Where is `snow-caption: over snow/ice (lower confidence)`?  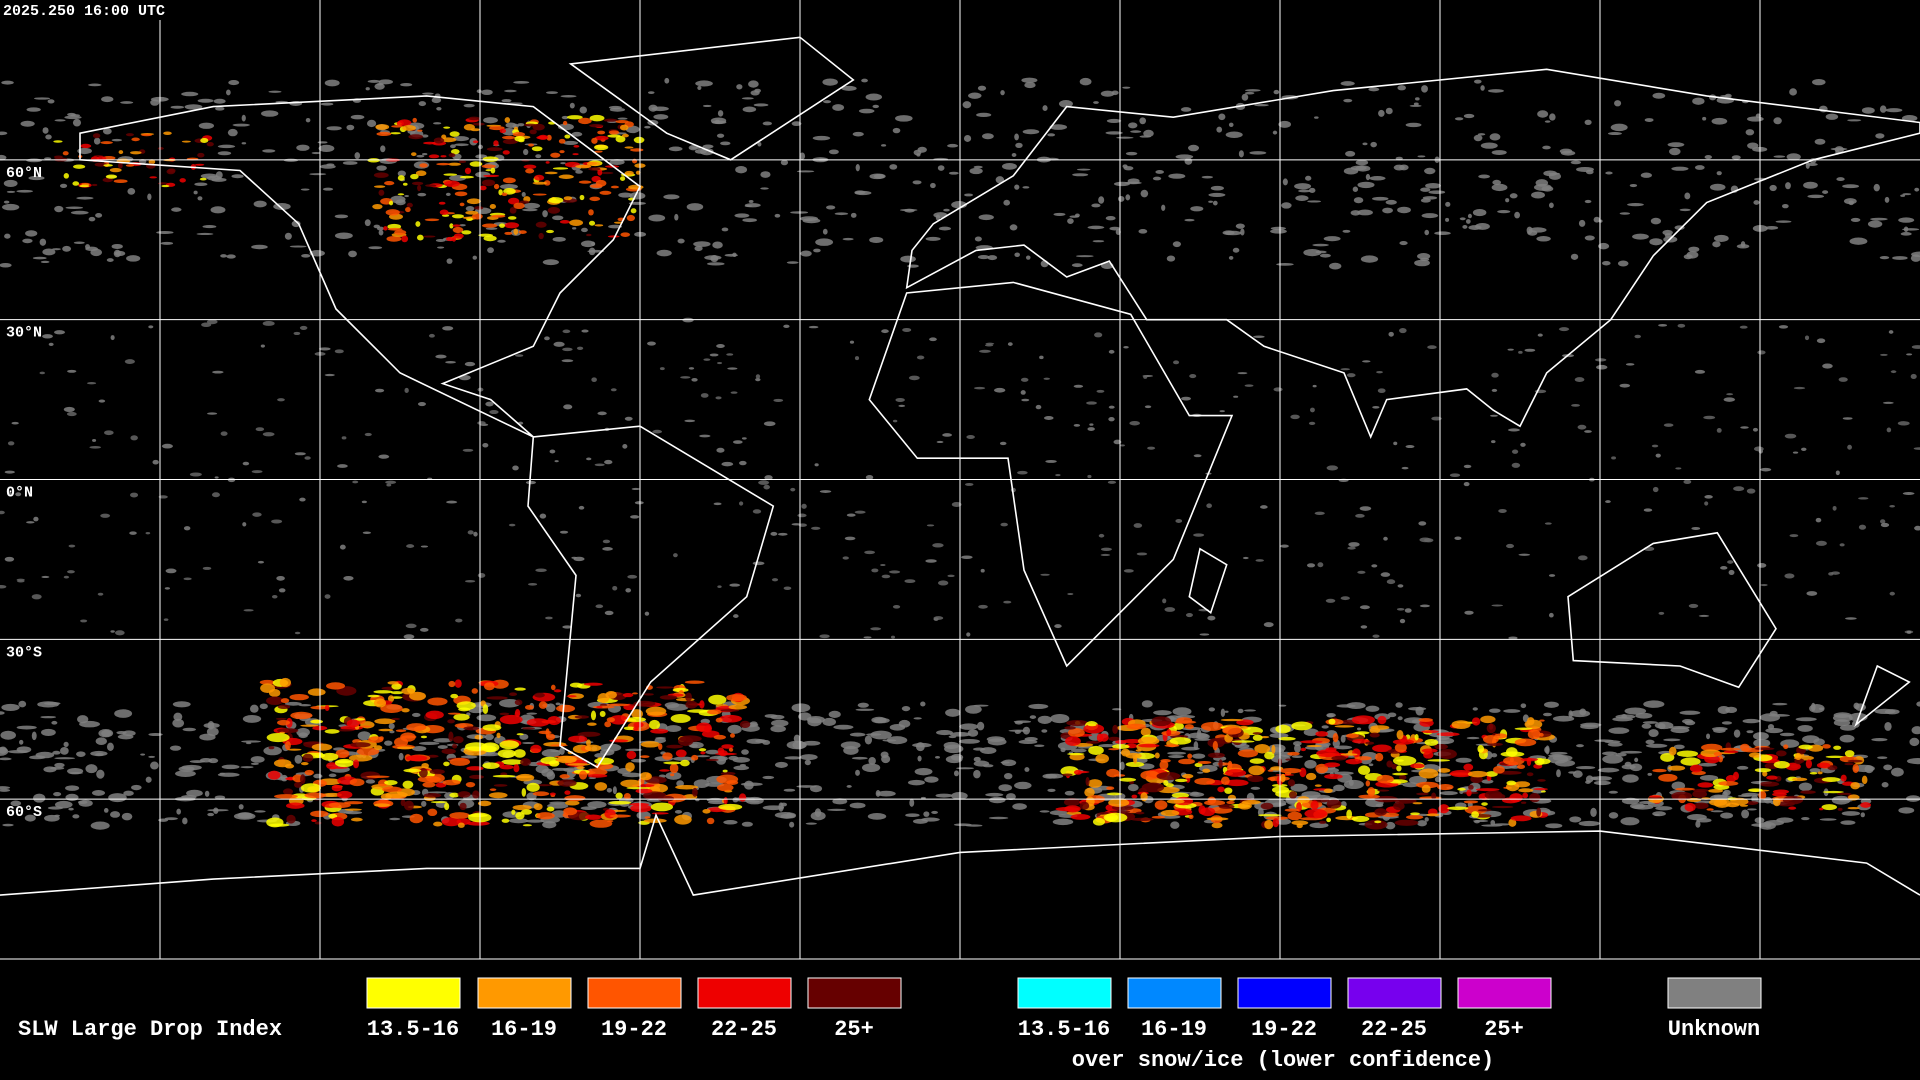
snow-caption: over snow/ice (lower confidence) is located at coordinates (1283, 1060).